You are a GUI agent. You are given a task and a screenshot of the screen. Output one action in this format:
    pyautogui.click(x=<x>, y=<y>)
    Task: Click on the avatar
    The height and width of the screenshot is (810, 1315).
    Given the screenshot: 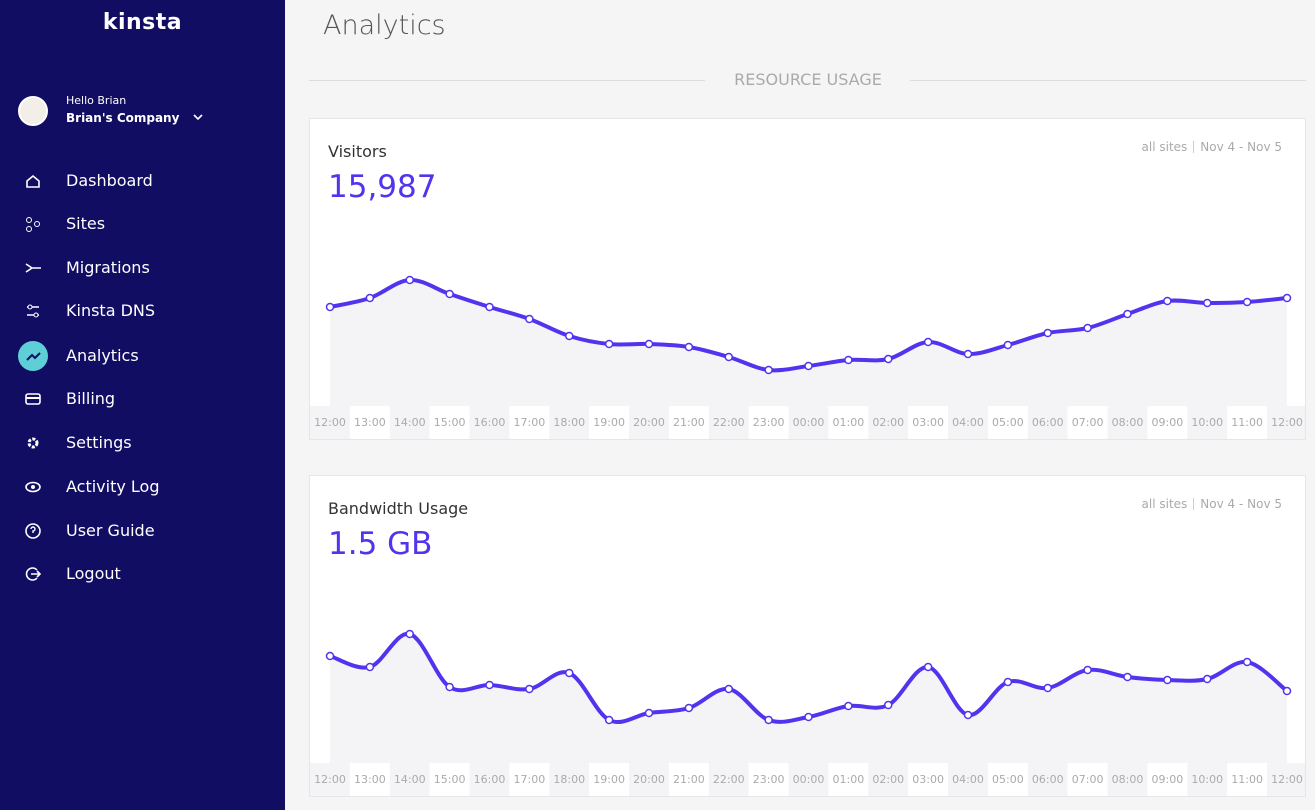 What is the action you would take?
    pyautogui.click(x=33, y=111)
    